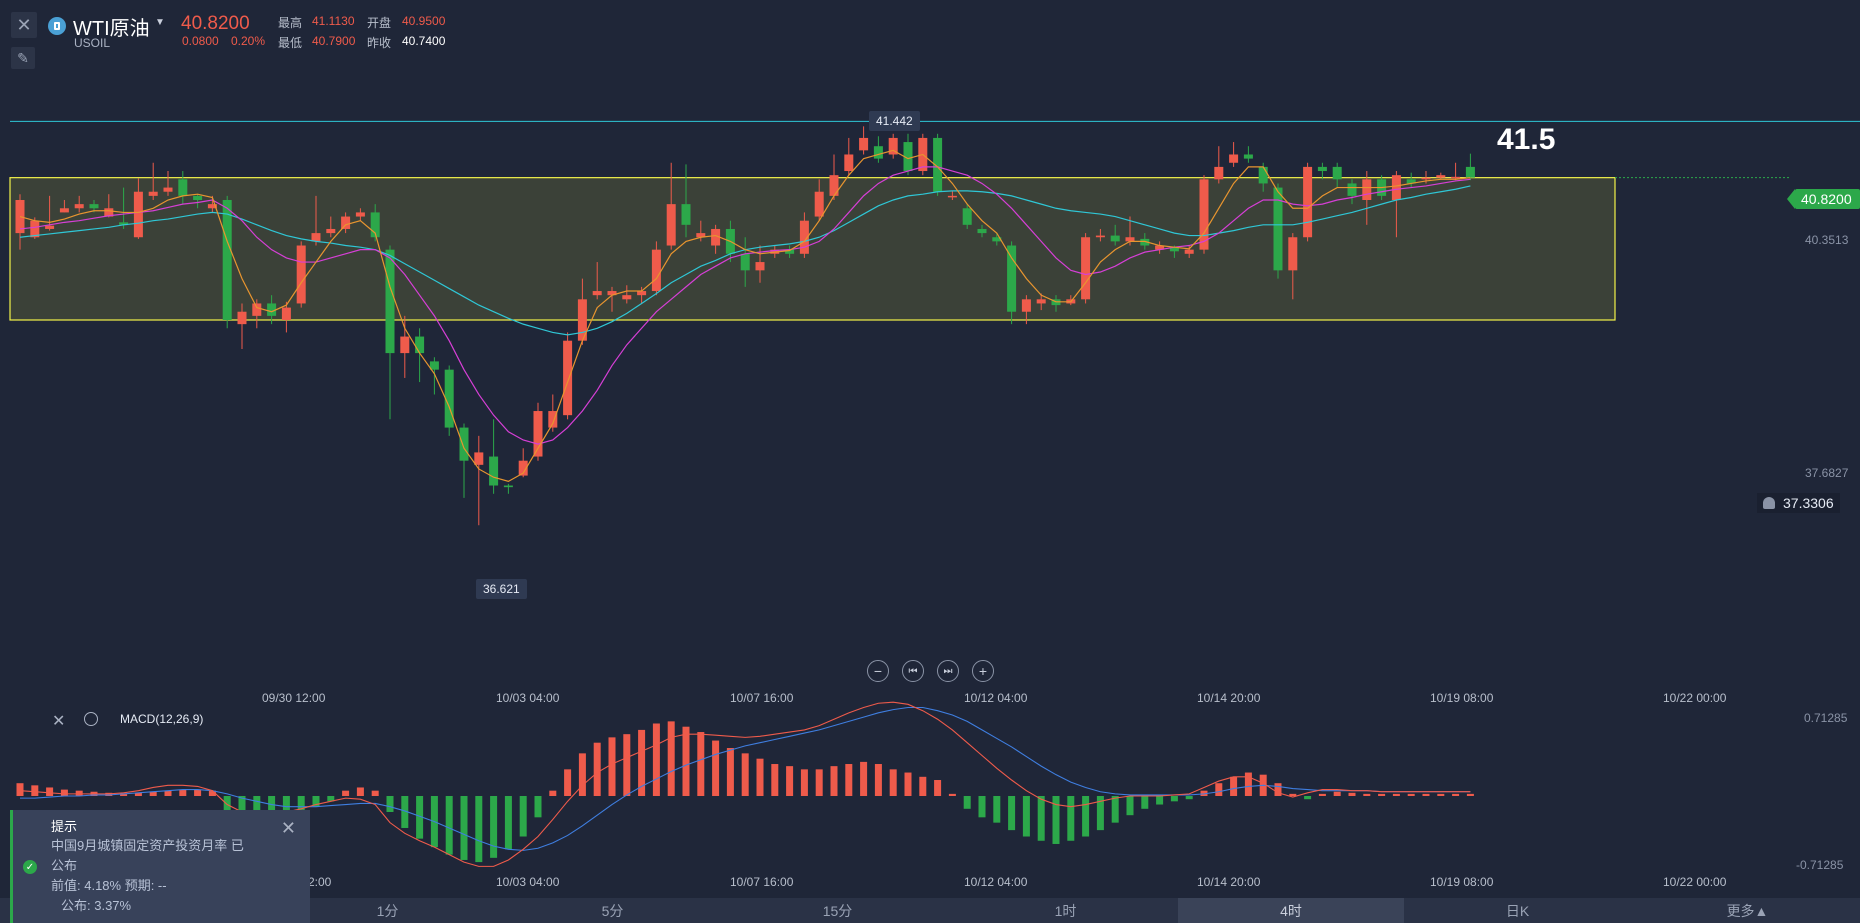  What do you see at coordinates (160, 22) in the screenshot?
I see `chevron-down-icon: ▼` at bounding box center [160, 22].